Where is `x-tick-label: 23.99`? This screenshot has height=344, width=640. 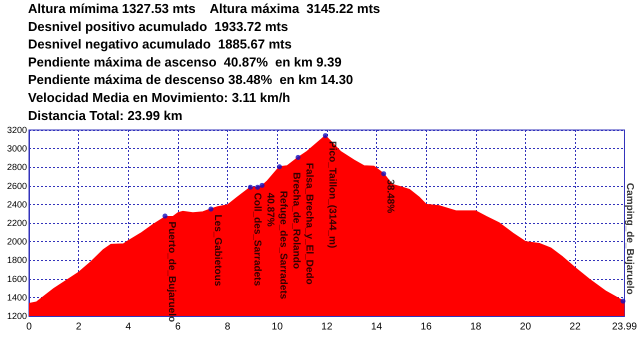
x-tick-label: 23.99 is located at coordinates (625, 327).